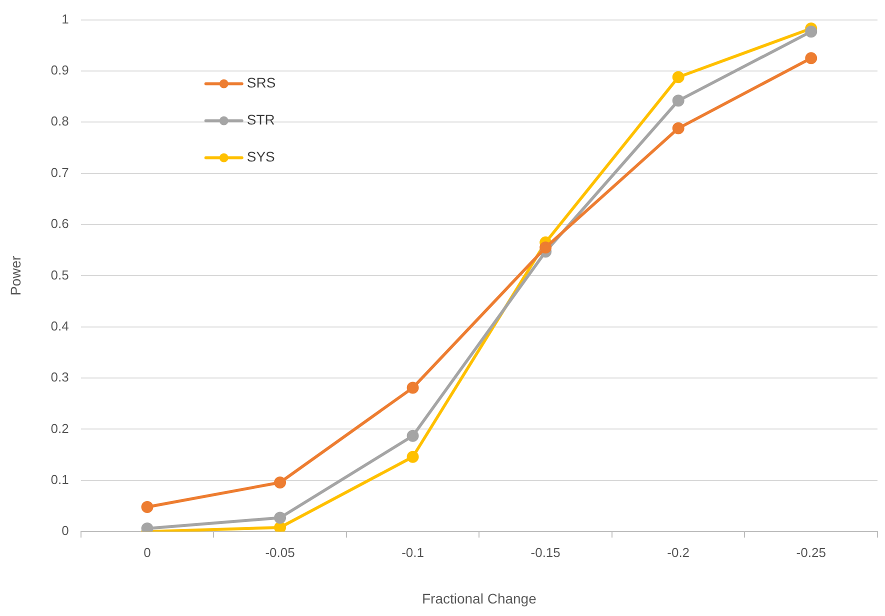 Image resolution: width=885 pixels, height=616 pixels. Describe the element at coordinates (65, 18) in the screenshot. I see `y-tick-label: 1` at that location.